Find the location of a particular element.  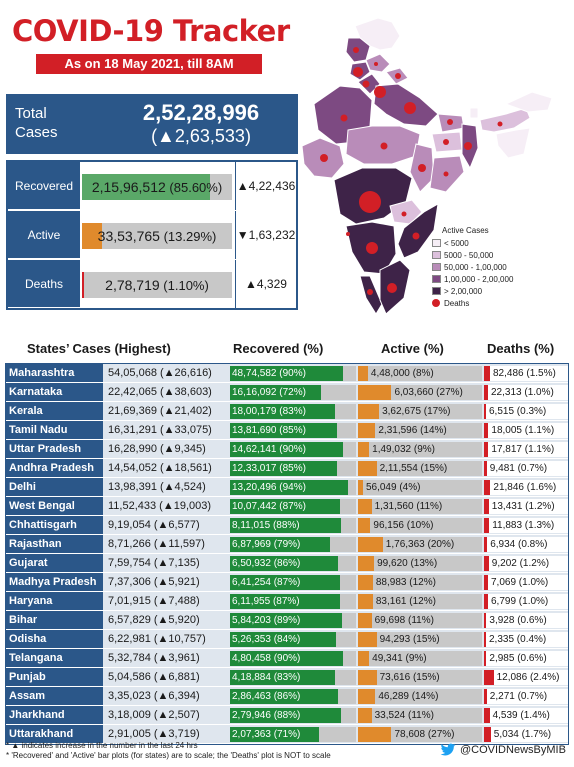

social-handle: @COVIDNewsByMIB is located at coordinates (503, 750).